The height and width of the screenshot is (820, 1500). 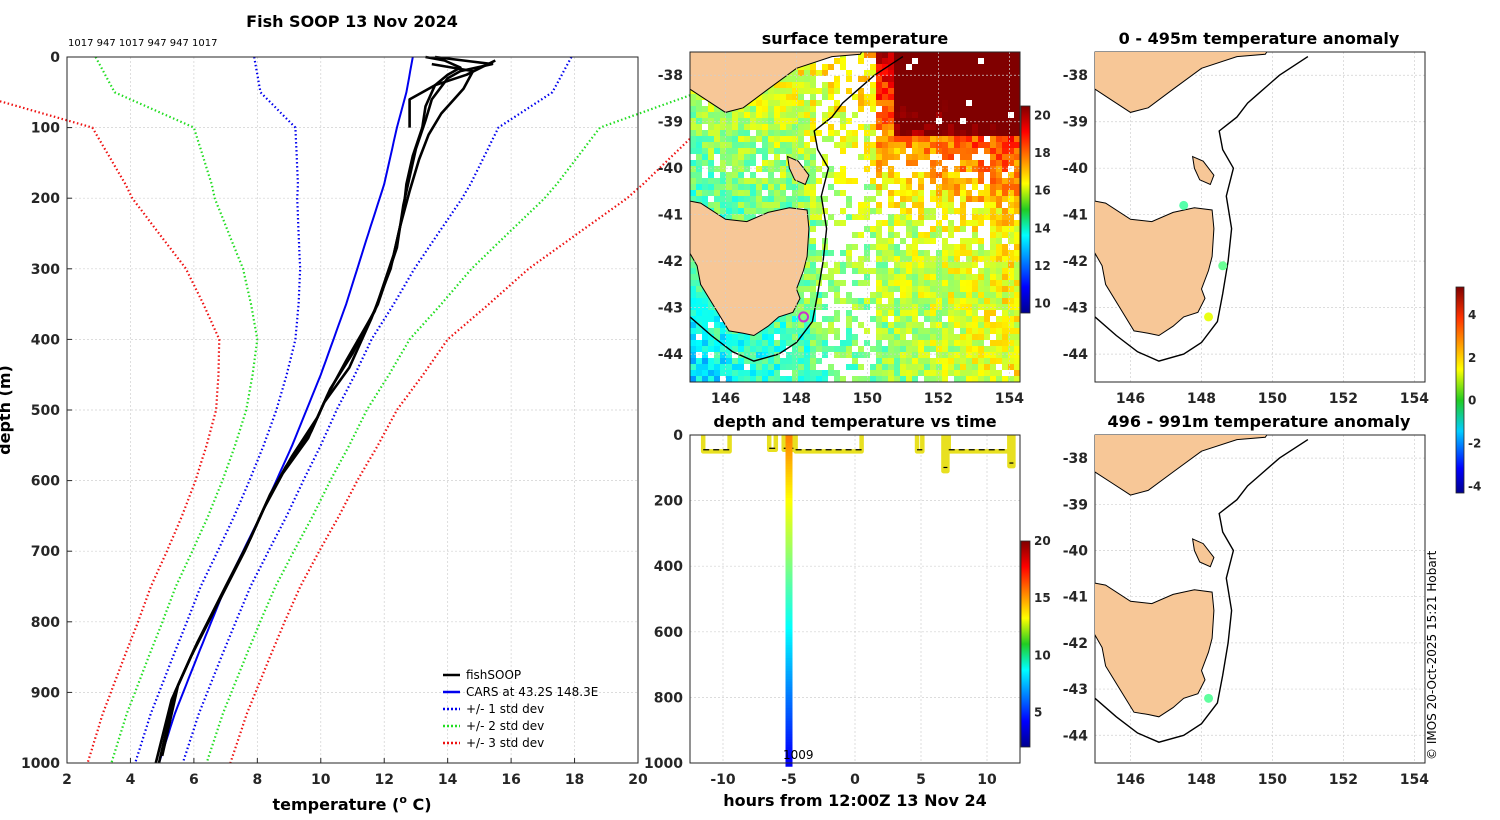 What do you see at coordinates (1343, 399) in the screenshot?
I see `anom-upper-xtick-label: 152` at bounding box center [1343, 399].